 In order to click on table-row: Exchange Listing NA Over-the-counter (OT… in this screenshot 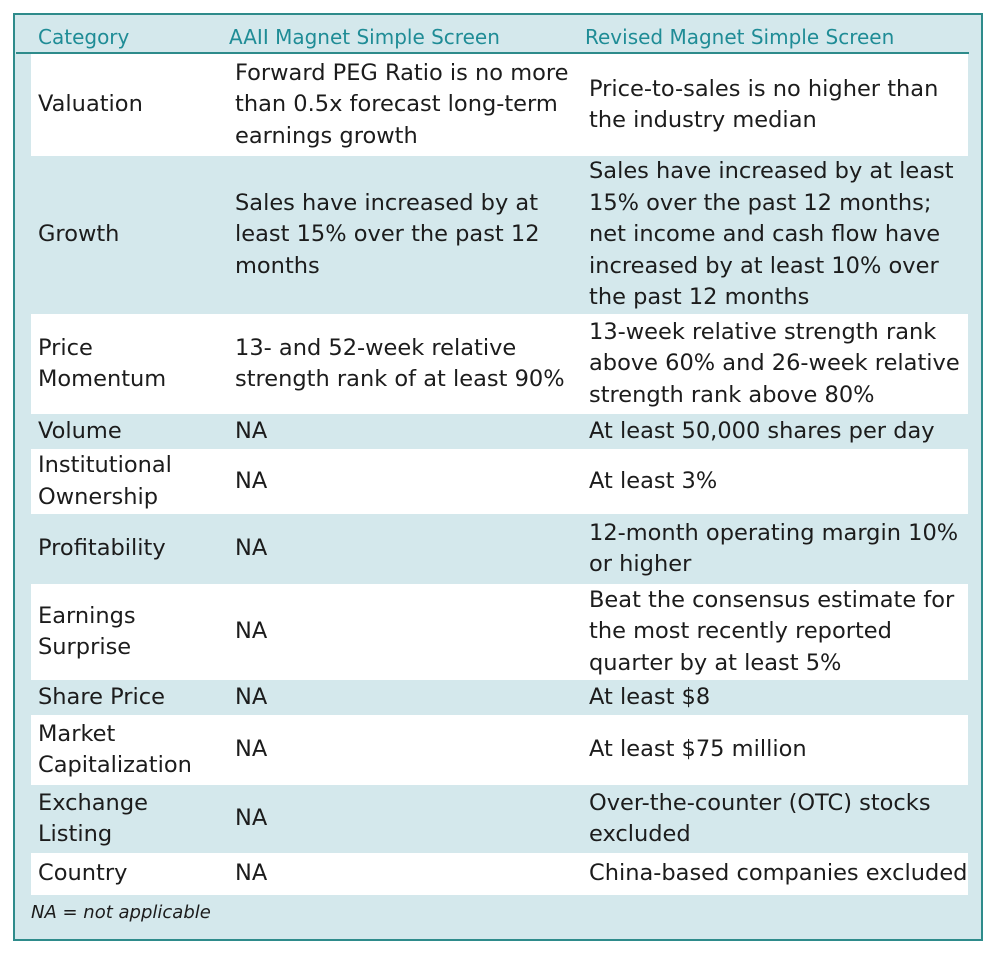, I will do `click(499, 819)`.